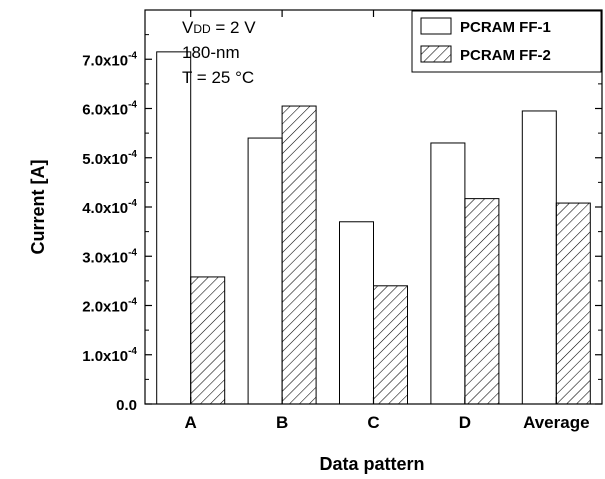 This screenshot has height=479, width=605. Describe the element at coordinates (211, 52) in the screenshot. I see `node-annotation: 180-nm` at that location.